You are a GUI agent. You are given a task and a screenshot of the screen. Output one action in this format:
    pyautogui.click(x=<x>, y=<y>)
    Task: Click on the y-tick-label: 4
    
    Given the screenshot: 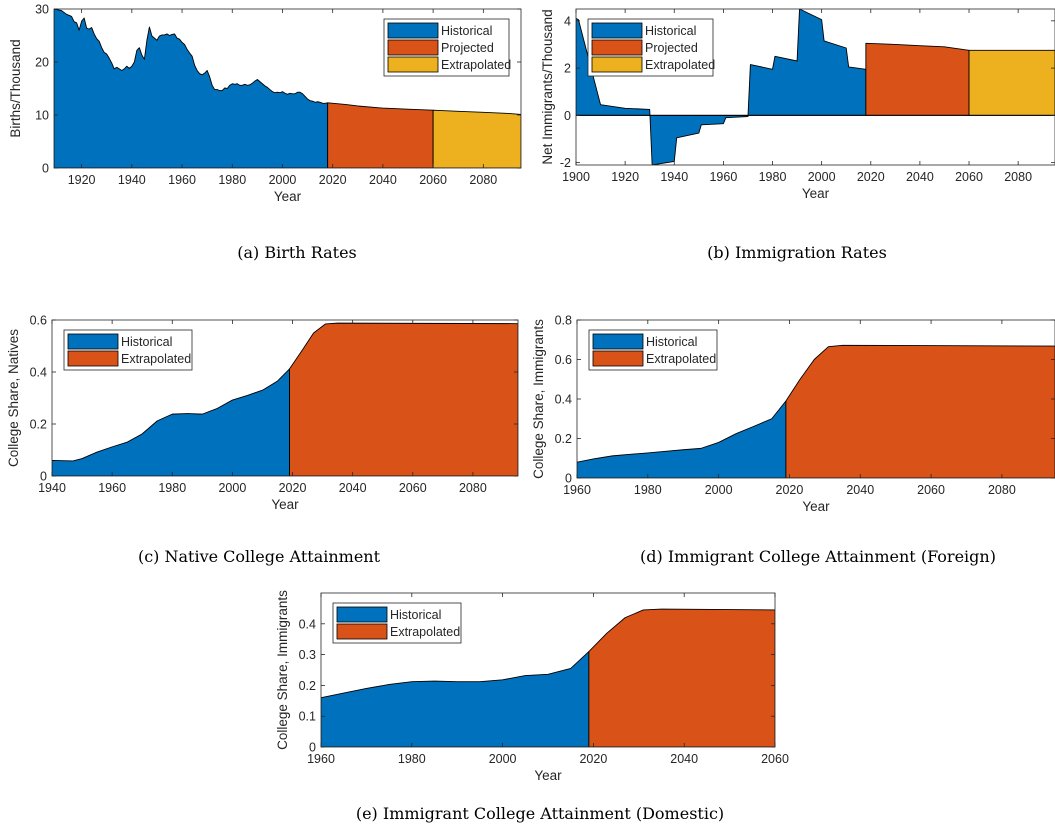 What is the action you would take?
    pyautogui.click(x=567, y=21)
    